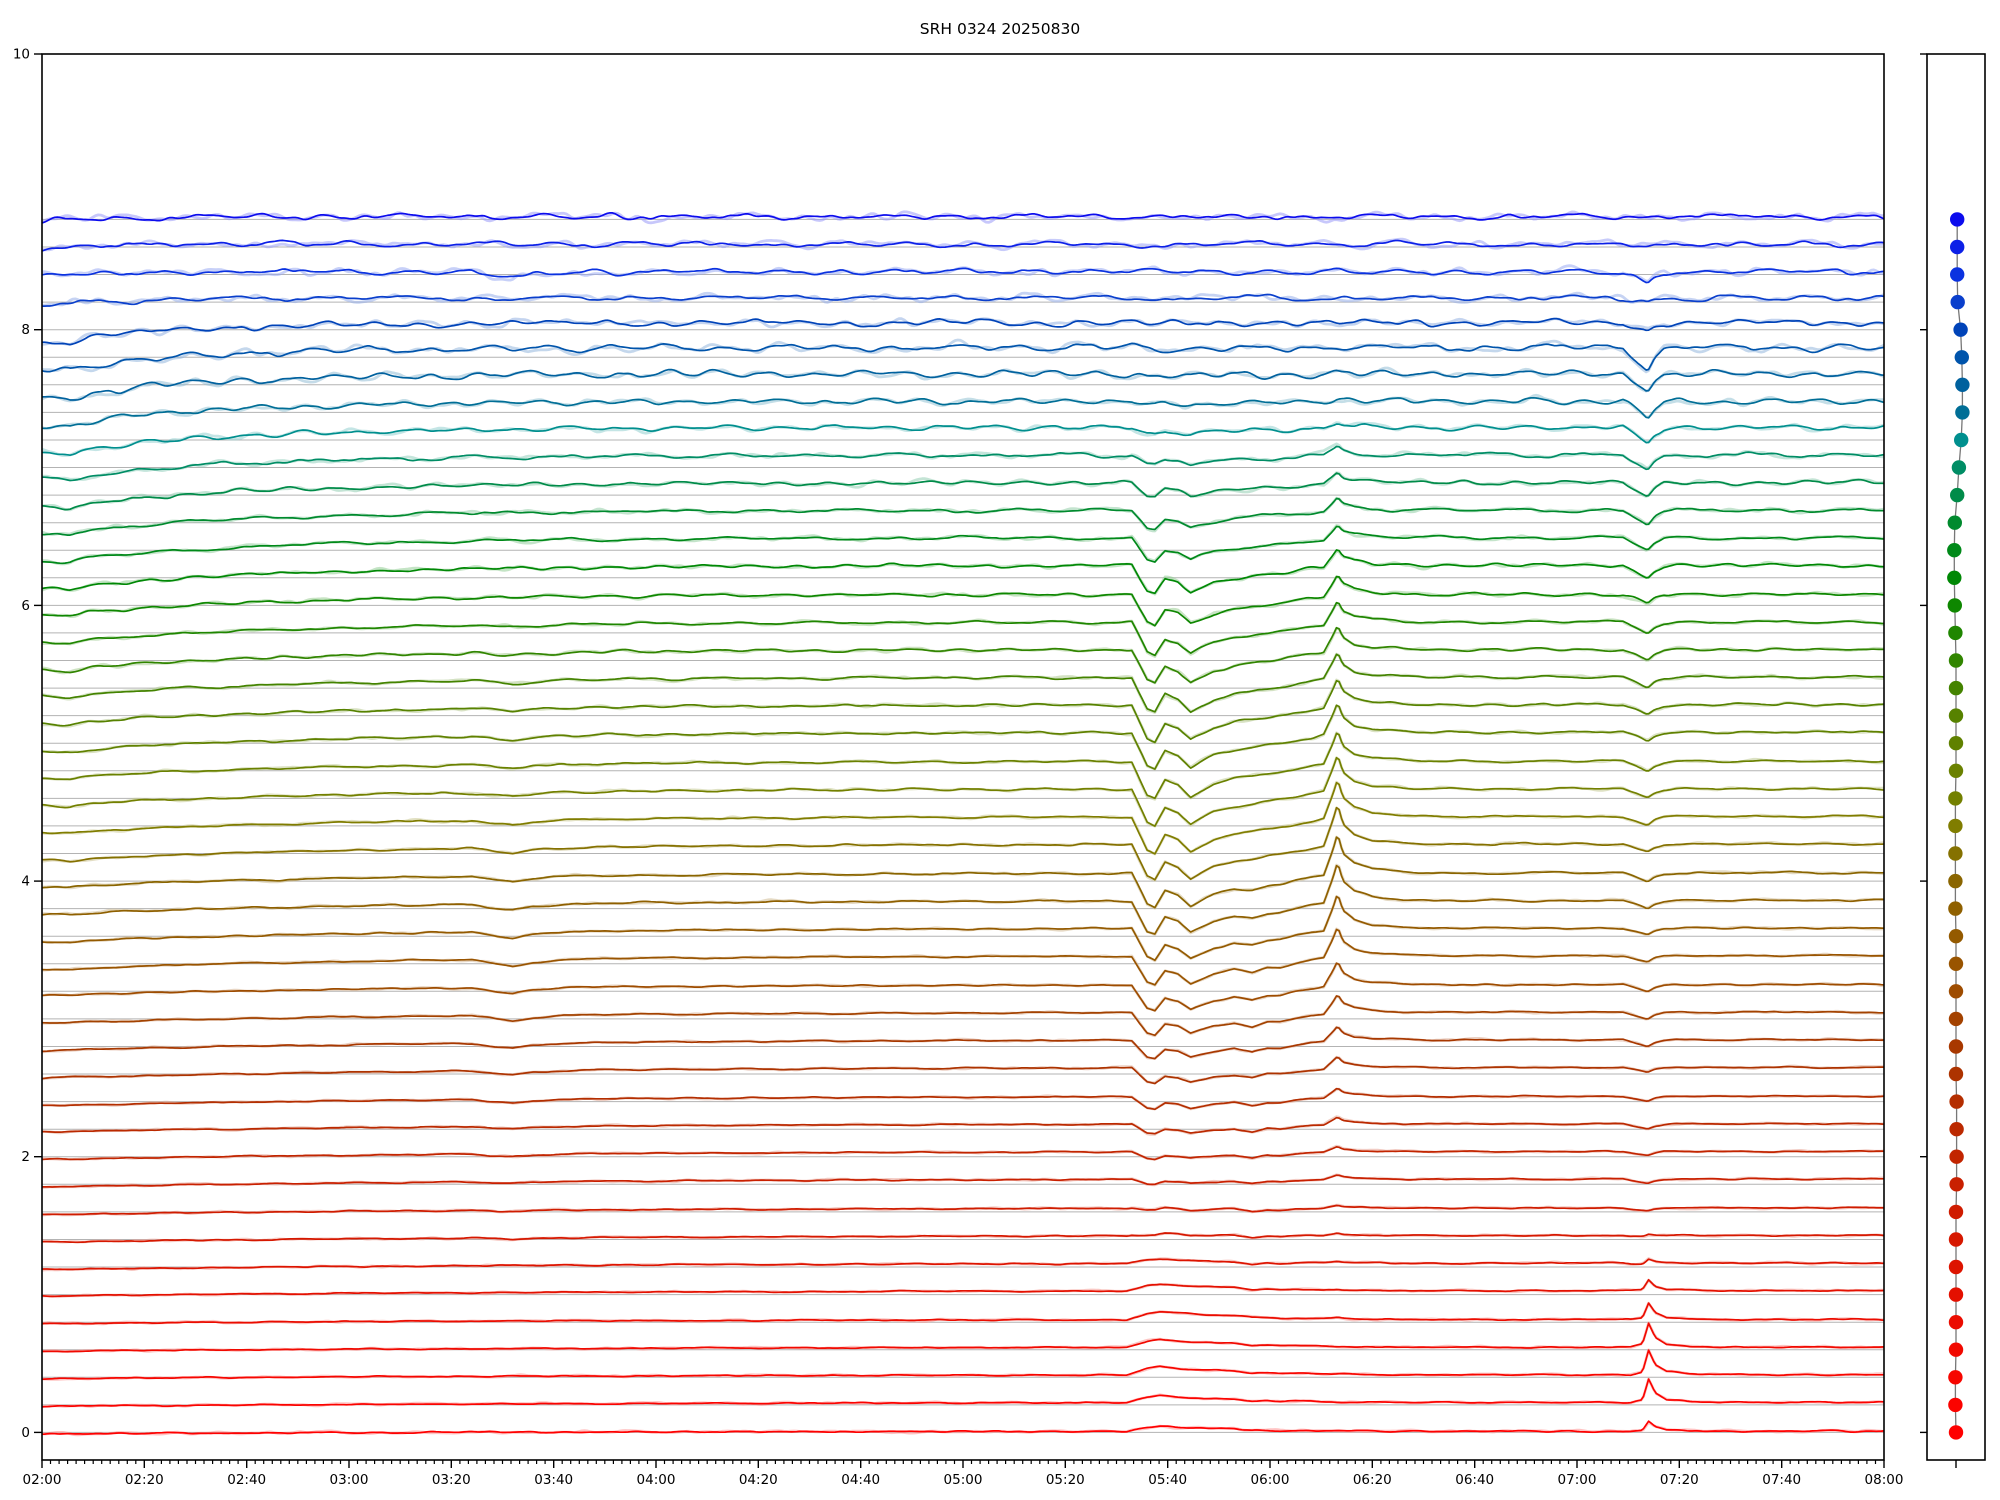 Image resolution: width=2000 pixels, height=1500 pixels. Describe the element at coordinates (21, 55) in the screenshot. I see `y-tick-label: 10` at that location.